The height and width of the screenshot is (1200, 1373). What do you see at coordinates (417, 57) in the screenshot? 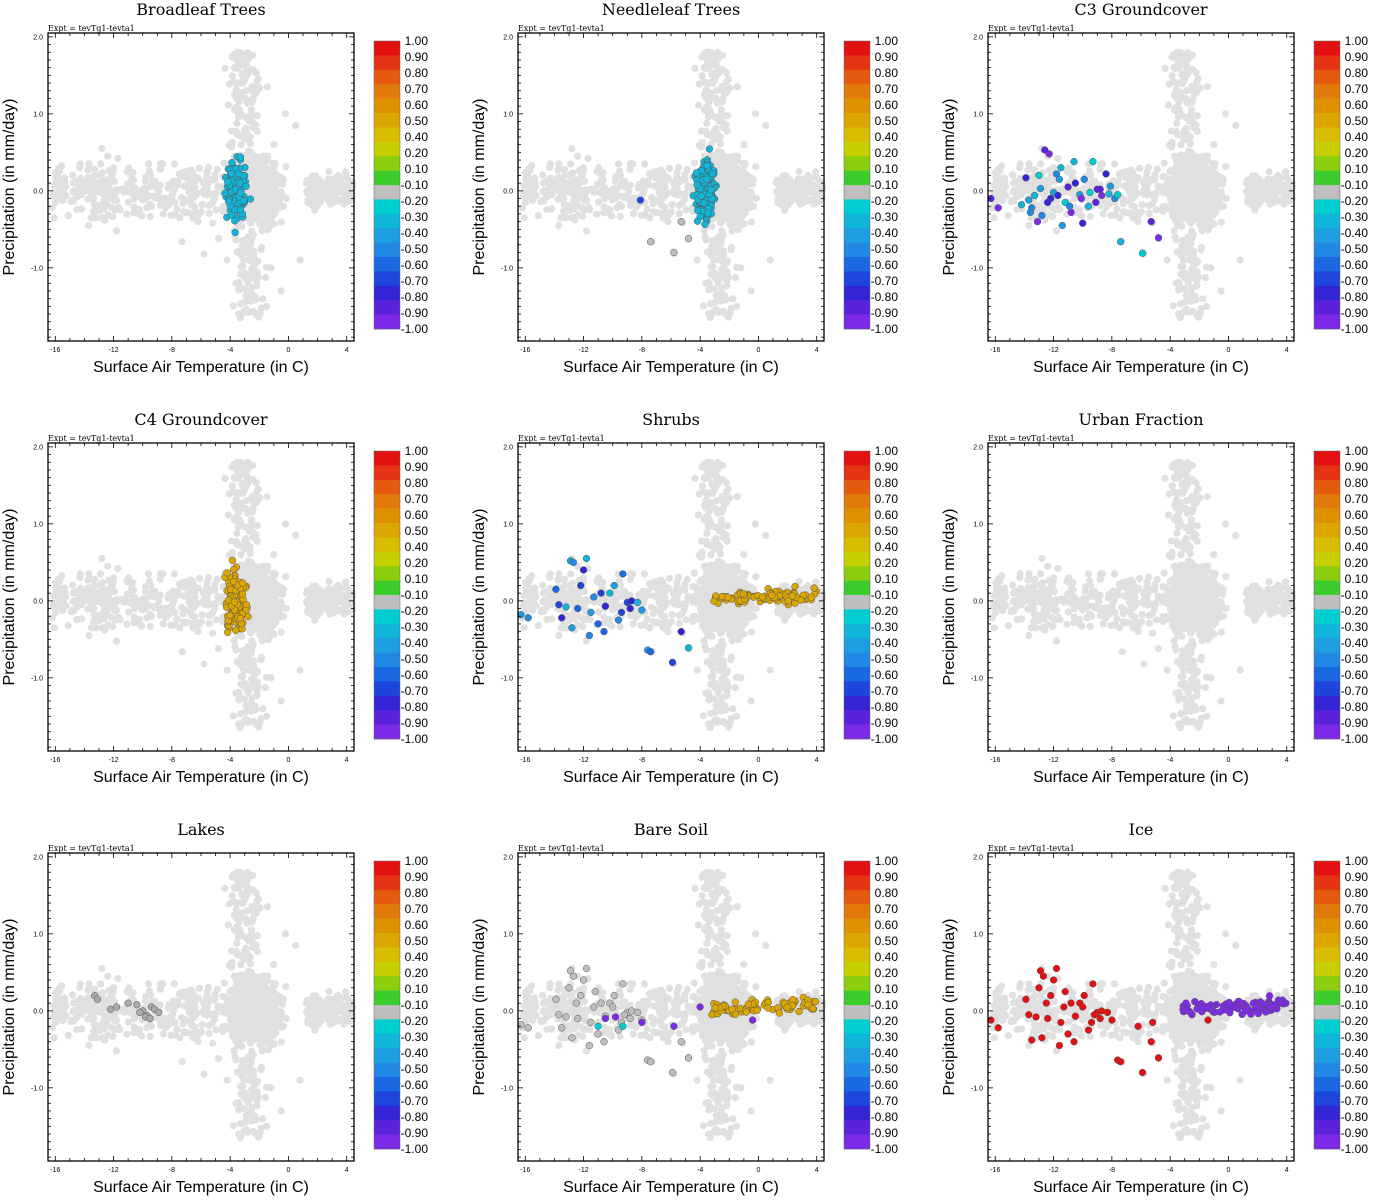
I see `colorbar-label: 0.90` at bounding box center [417, 57].